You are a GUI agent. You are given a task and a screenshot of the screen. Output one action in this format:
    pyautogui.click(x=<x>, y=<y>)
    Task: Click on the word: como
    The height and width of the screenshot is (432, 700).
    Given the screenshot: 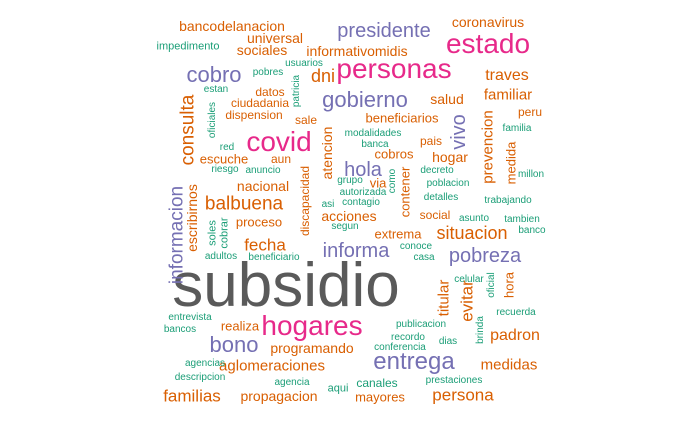 What is the action you would take?
    pyautogui.click(x=392, y=181)
    